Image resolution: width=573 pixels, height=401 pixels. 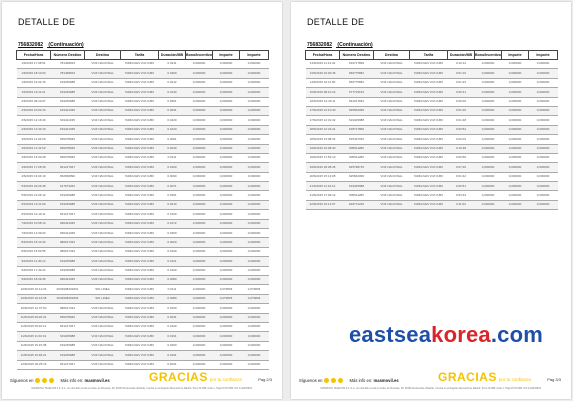 I want to click on table-cell: 695378946, so click(x=67, y=148).